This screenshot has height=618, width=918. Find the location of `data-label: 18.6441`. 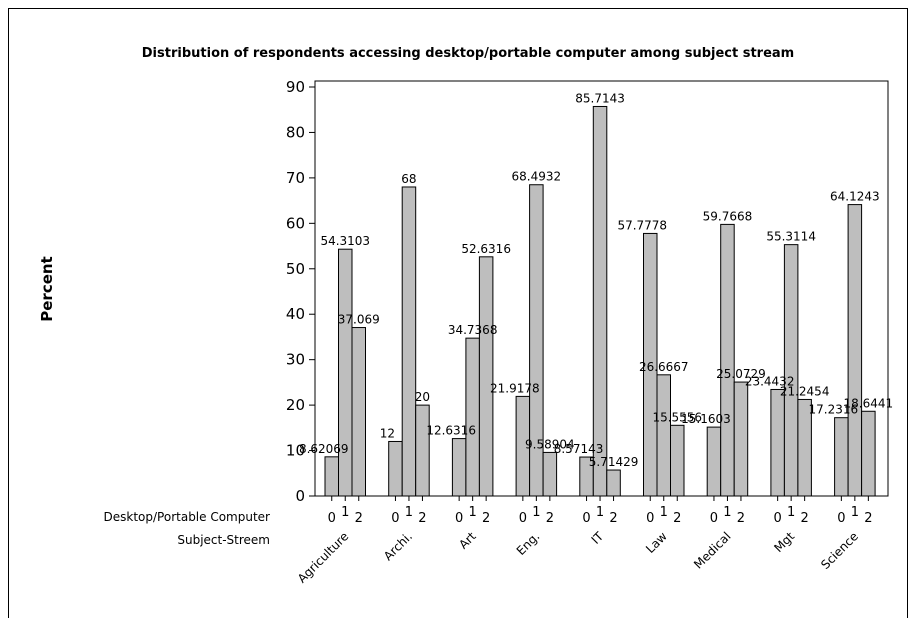

data-label: 18.6441 is located at coordinates (869, 403).